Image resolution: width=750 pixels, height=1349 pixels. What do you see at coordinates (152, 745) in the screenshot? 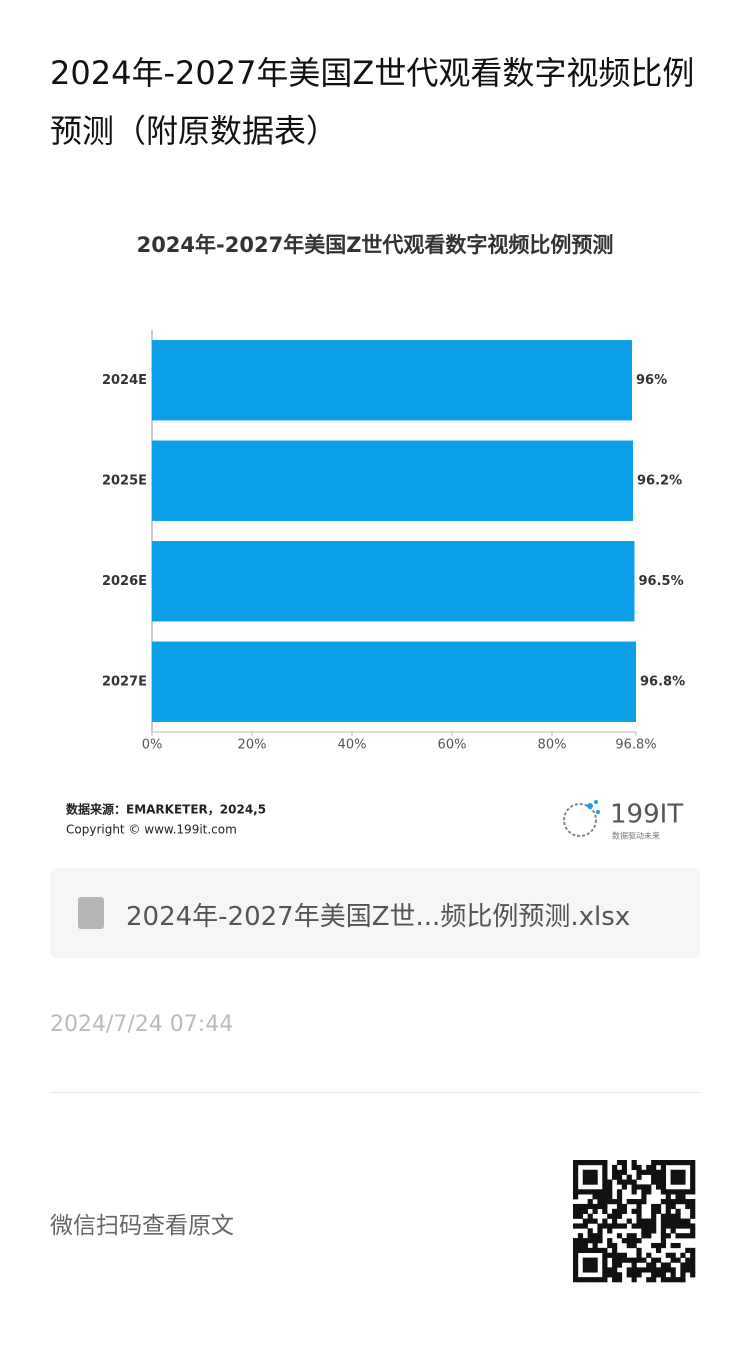
I see `x-tick-label: 0%` at bounding box center [152, 745].